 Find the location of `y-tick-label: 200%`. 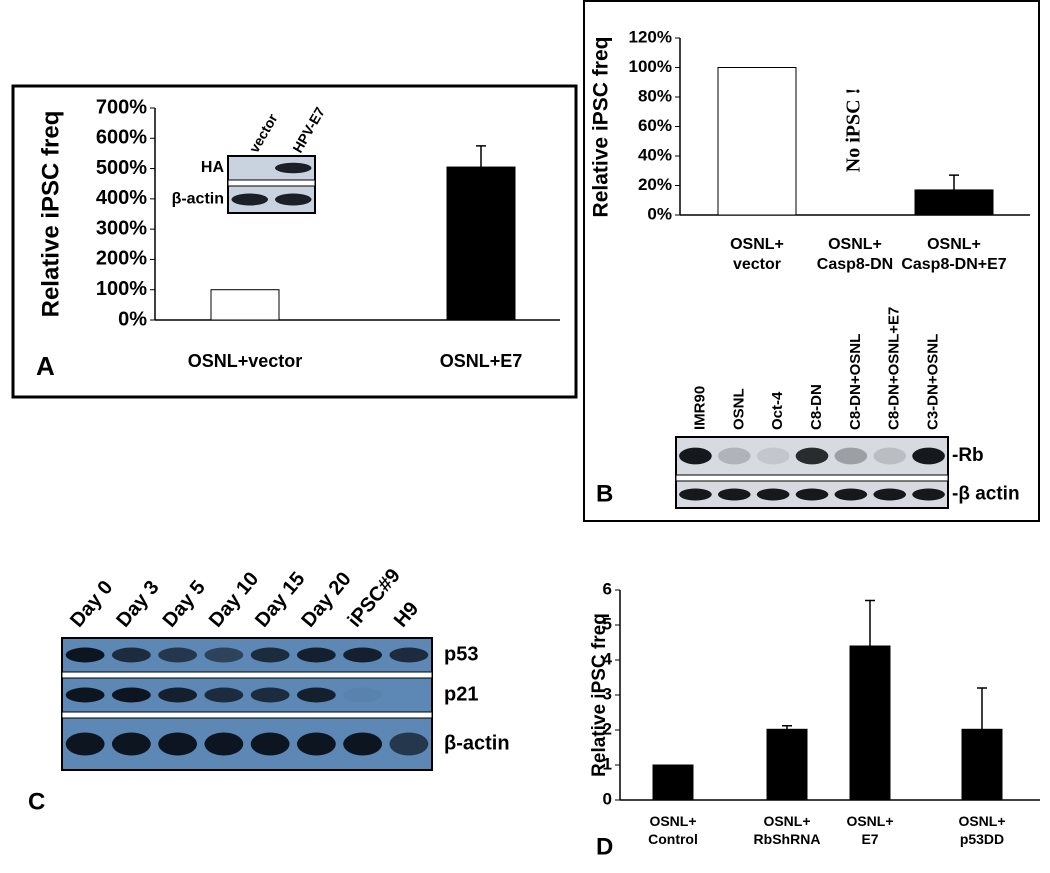

y-tick-label: 200% is located at coordinates (121, 259).